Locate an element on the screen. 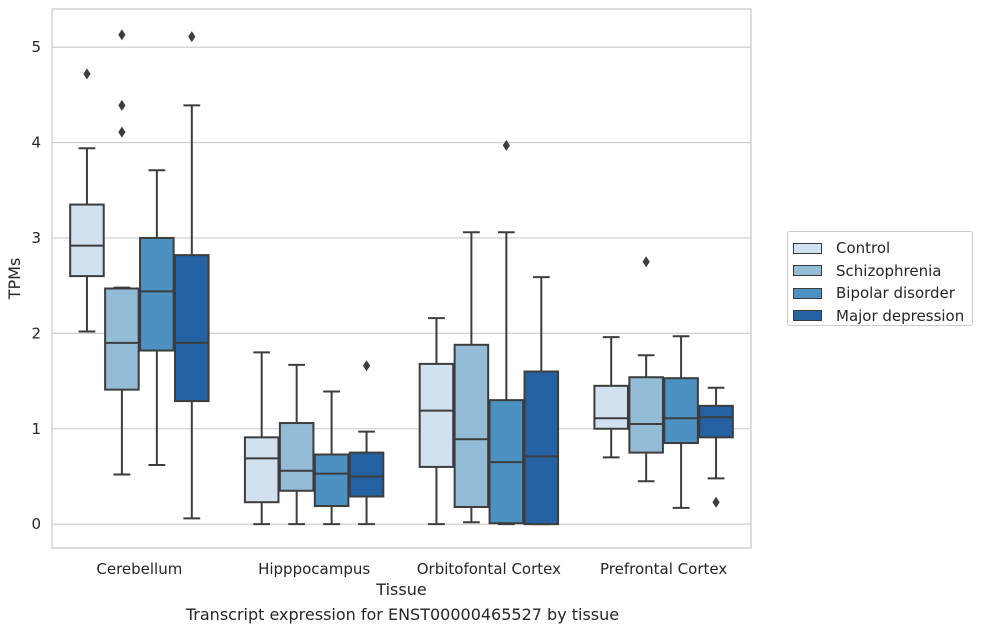 The image size is (983, 634). box-bipolar-disorder-prefrontal-cortex is located at coordinates (681, 422).